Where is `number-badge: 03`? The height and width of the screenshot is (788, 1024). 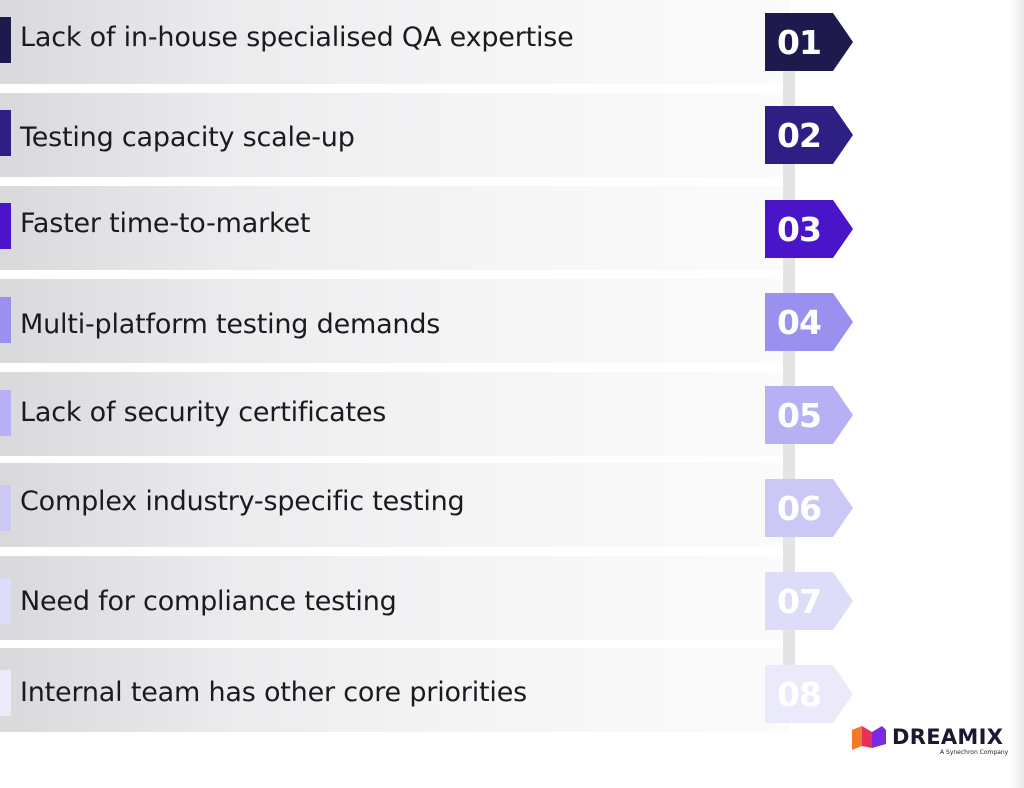 number-badge: 03 is located at coordinates (810, 229).